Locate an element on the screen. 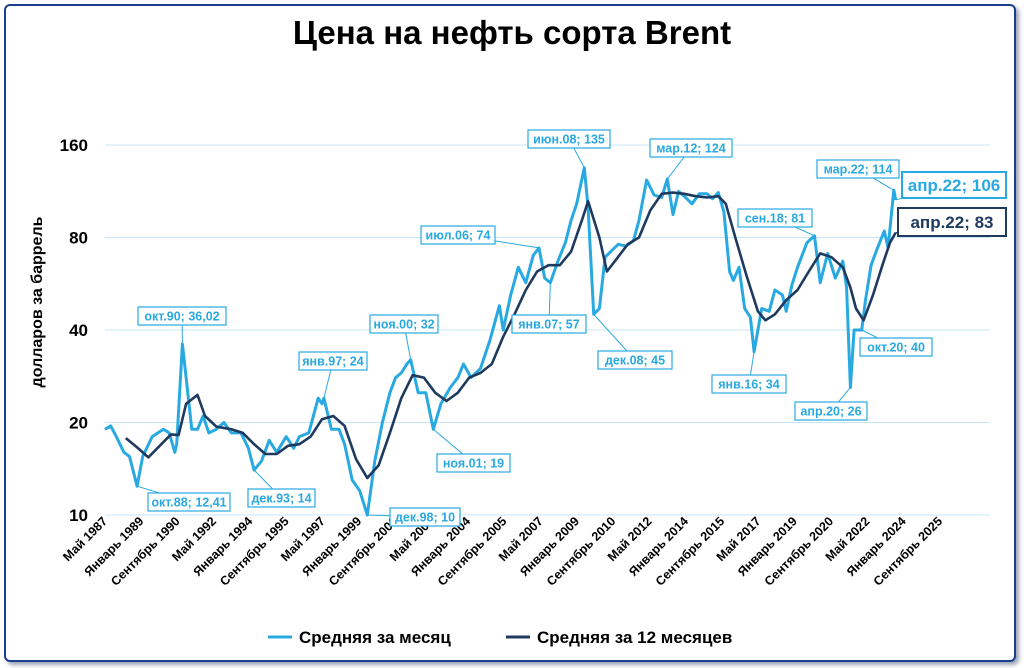 Image resolution: width=1024 pixels, height=668 pixels. annotation-label: июл.06; 74 is located at coordinates (458, 236).